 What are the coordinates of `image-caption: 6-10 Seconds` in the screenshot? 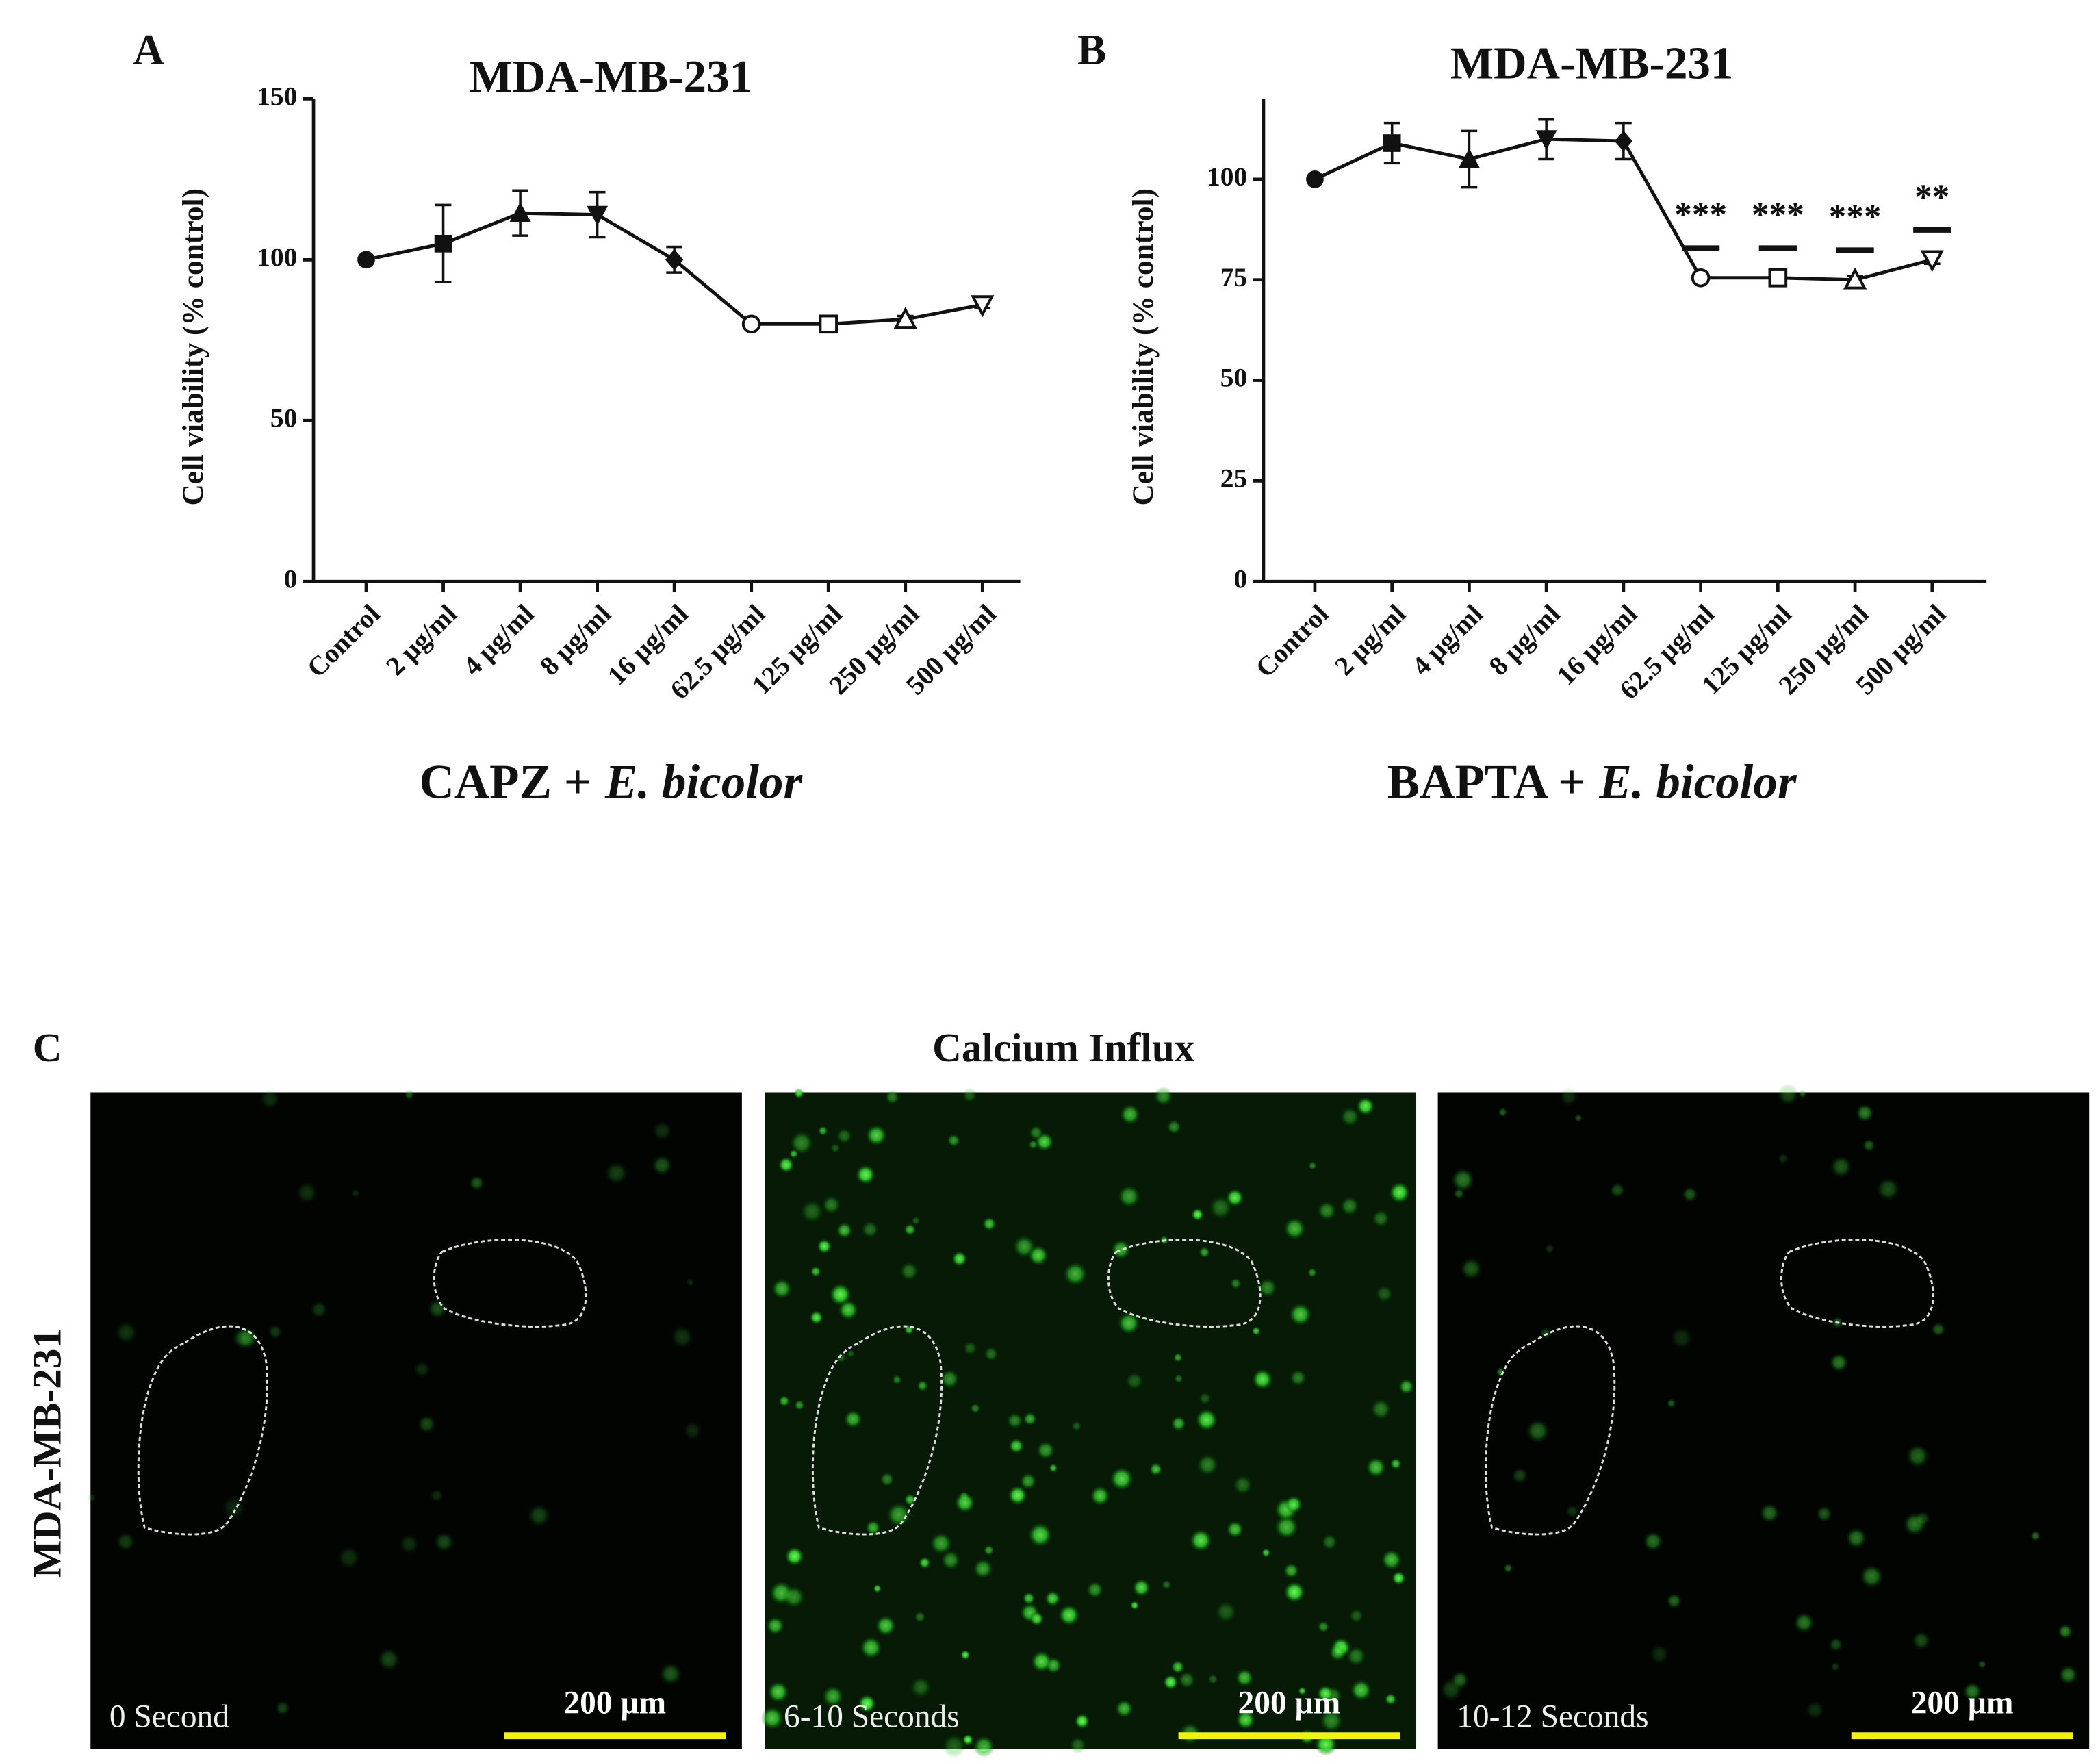 It's located at (872, 1716).